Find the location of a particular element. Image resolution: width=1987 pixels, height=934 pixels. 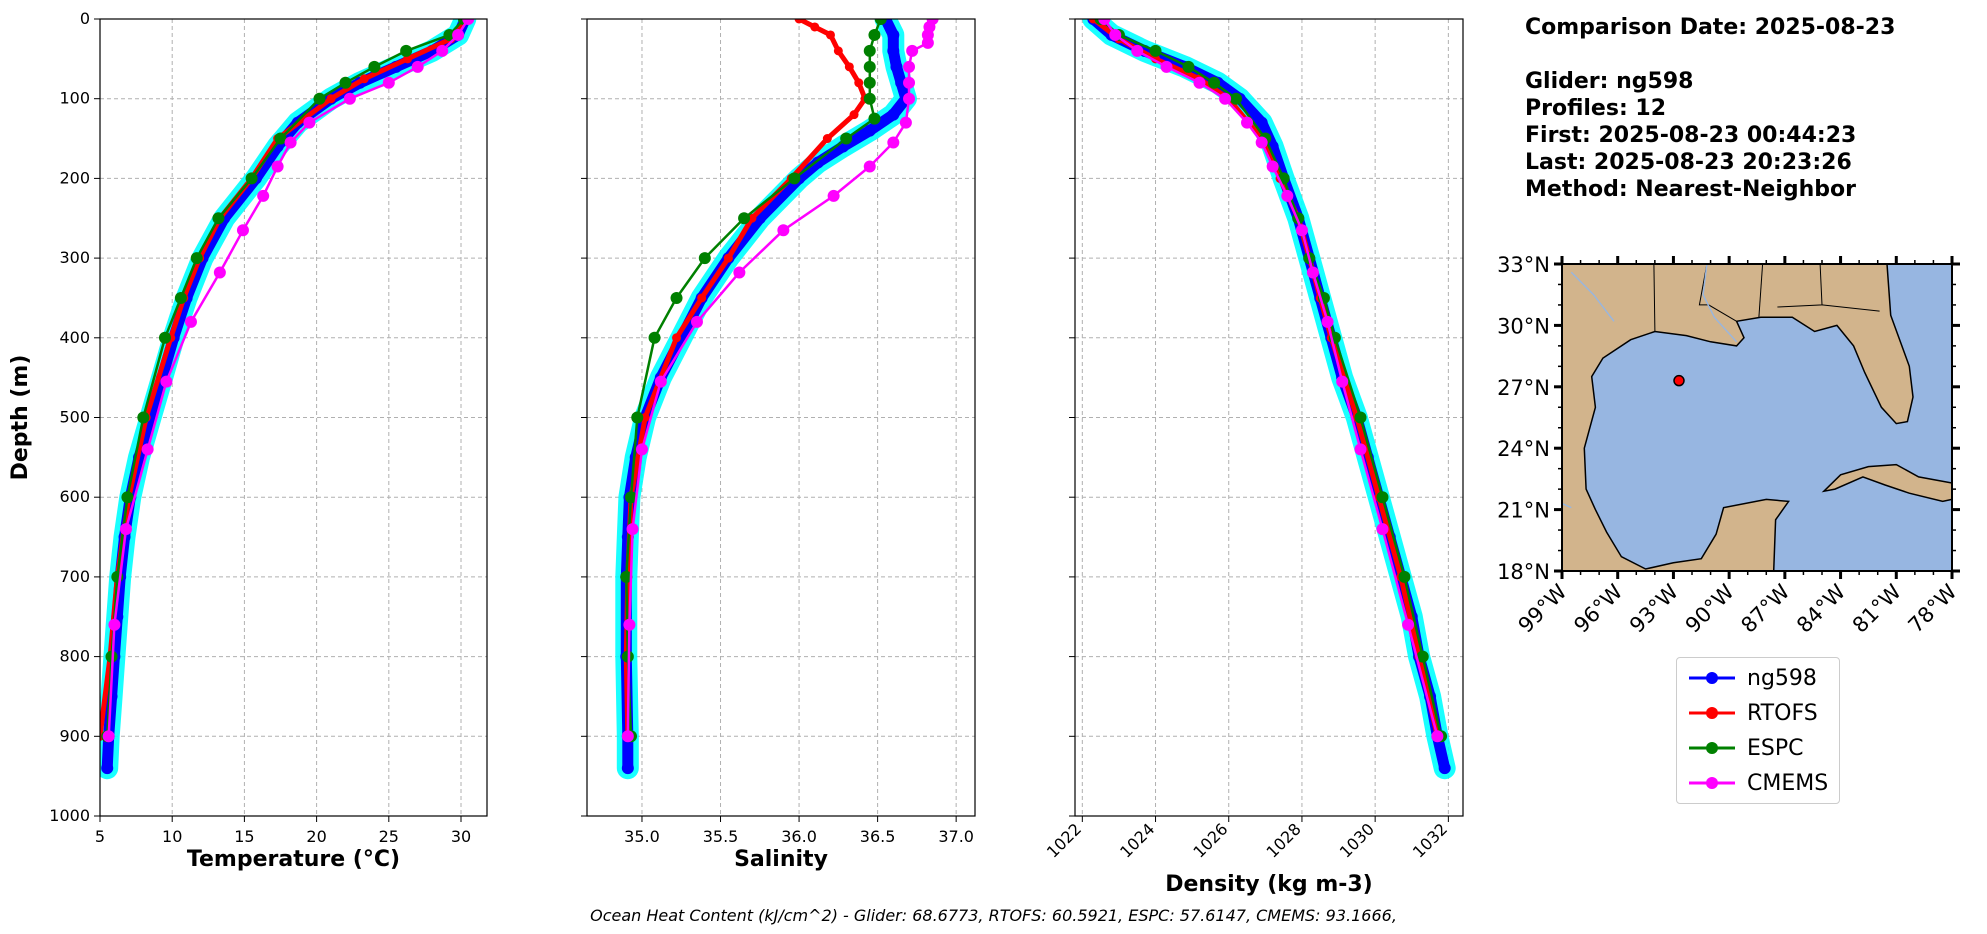

series-espc is located at coordinates (753, 381).